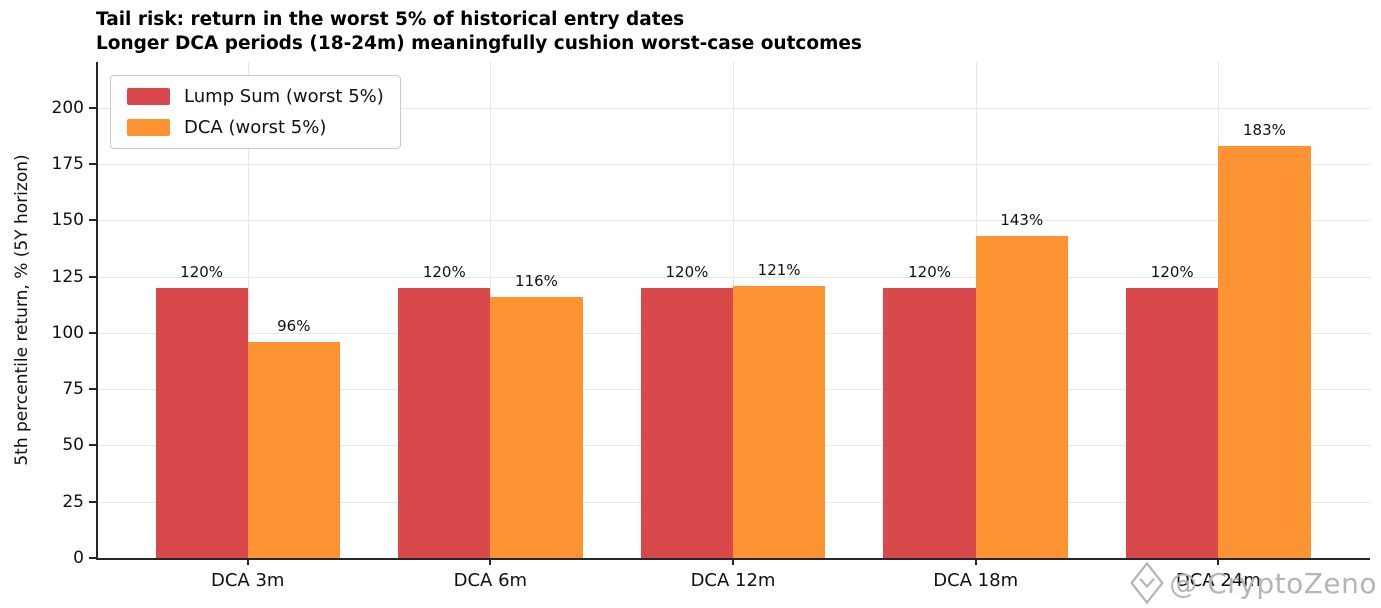 Image resolution: width=1381 pixels, height=608 pixels. What do you see at coordinates (78, 558) in the screenshot?
I see `y-tick-label: 0` at bounding box center [78, 558].